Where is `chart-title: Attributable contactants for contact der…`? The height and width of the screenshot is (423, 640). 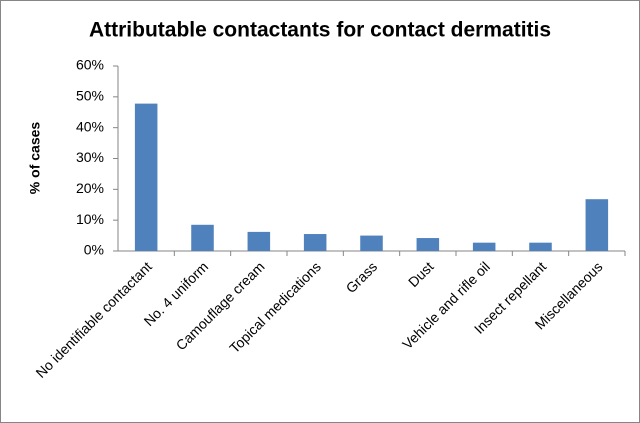
chart-title: Attributable contactants for contact der… is located at coordinates (320, 30).